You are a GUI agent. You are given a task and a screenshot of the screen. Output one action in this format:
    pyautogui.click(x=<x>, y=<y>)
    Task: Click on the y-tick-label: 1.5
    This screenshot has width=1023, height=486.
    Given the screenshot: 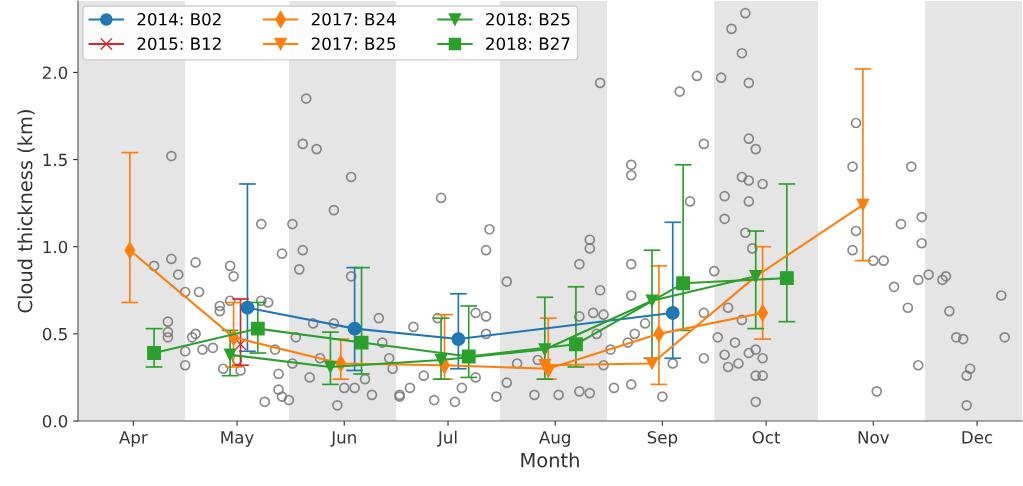 What is the action you would take?
    pyautogui.click(x=55, y=160)
    